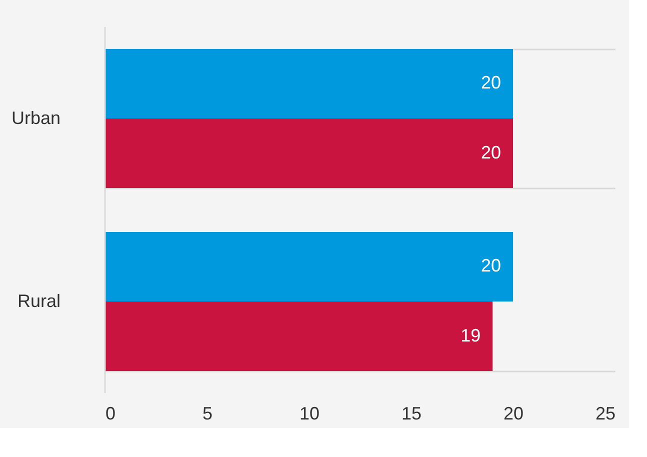 The width and height of the screenshot is (647, 457). I want to click on x-tick-label: 15, so click(411, 414).